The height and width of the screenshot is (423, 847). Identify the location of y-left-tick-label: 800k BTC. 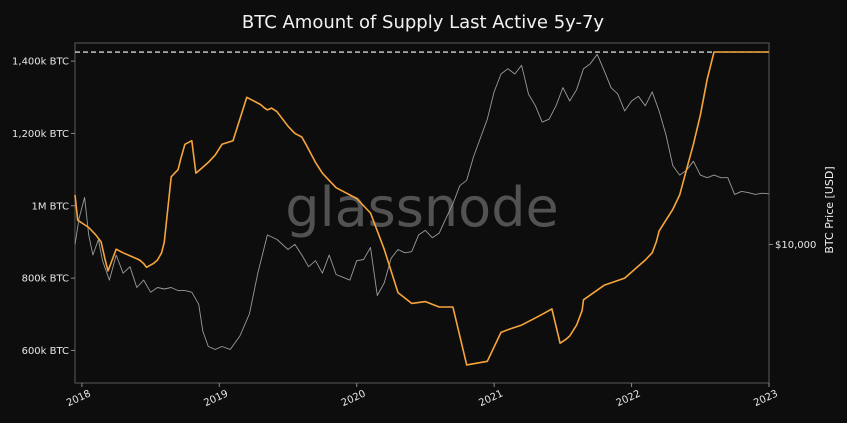
(45, 279).